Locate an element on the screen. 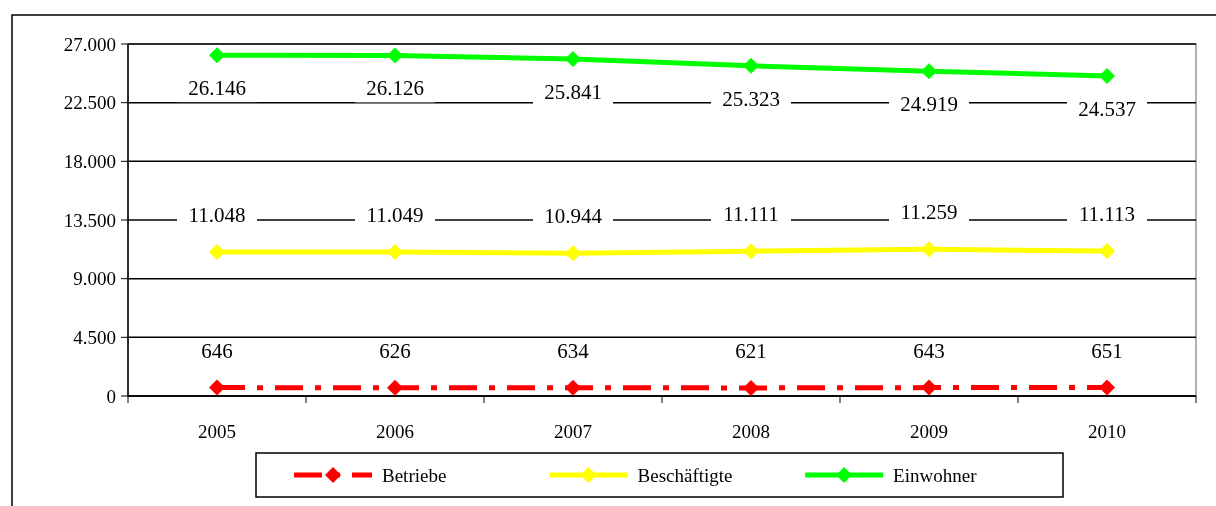 The height and width of the screenshot is (506, 1216). data-label: 25.841 is located at coordinates (573, 92).